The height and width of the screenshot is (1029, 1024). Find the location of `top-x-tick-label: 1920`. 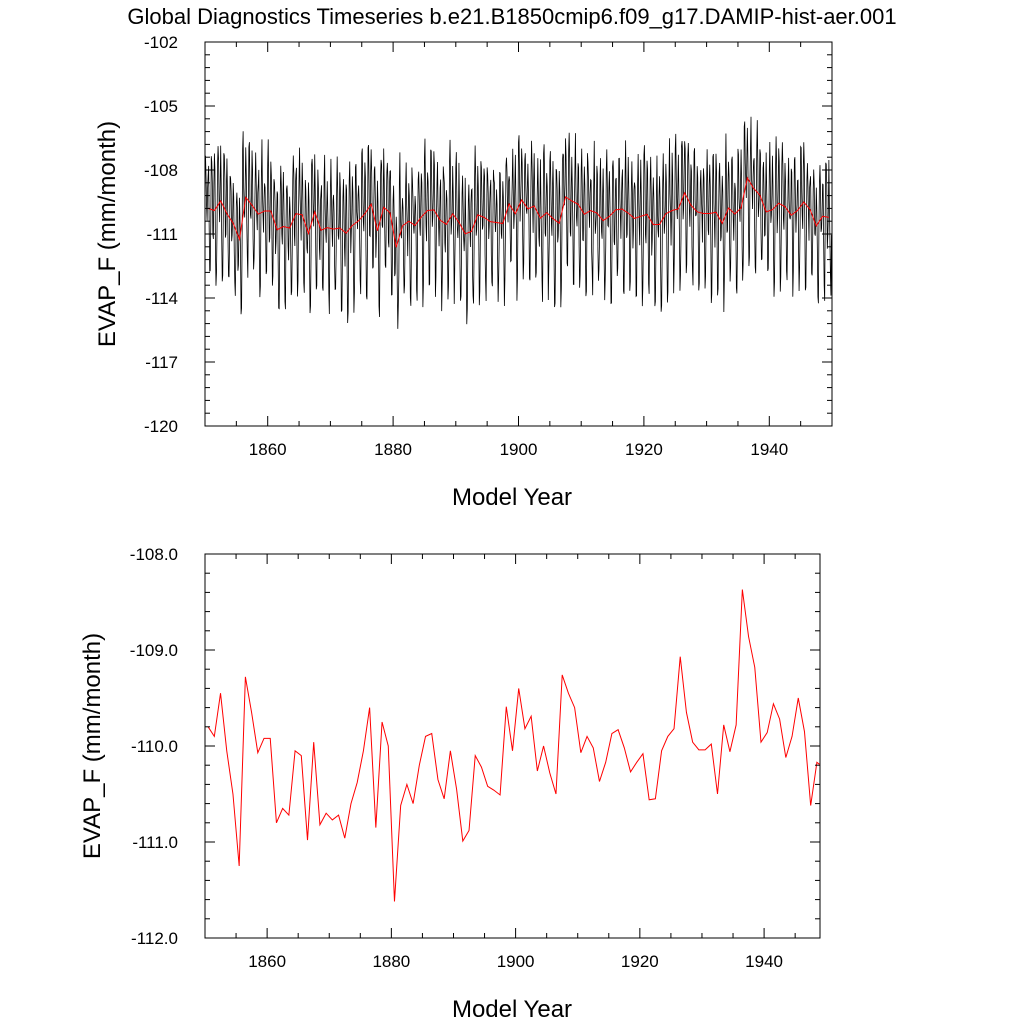

top-x-tick-label: 1920 is located at coordinates (644, 449).